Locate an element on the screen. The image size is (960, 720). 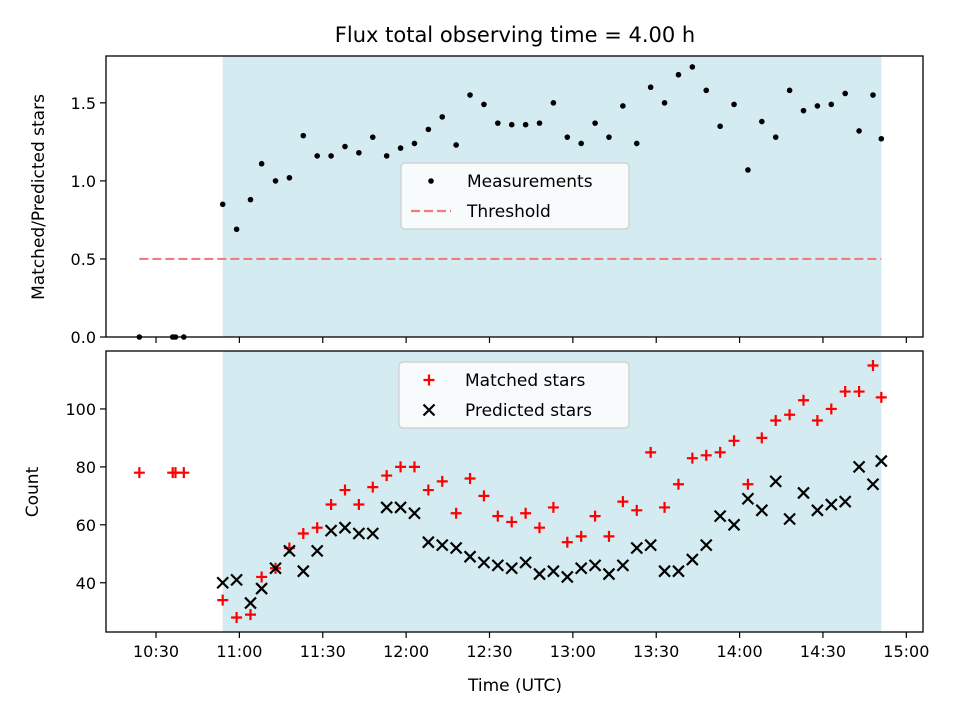
top-chart-title: Flux total observing time = 4.00 h is located at coordinates (515, 35).